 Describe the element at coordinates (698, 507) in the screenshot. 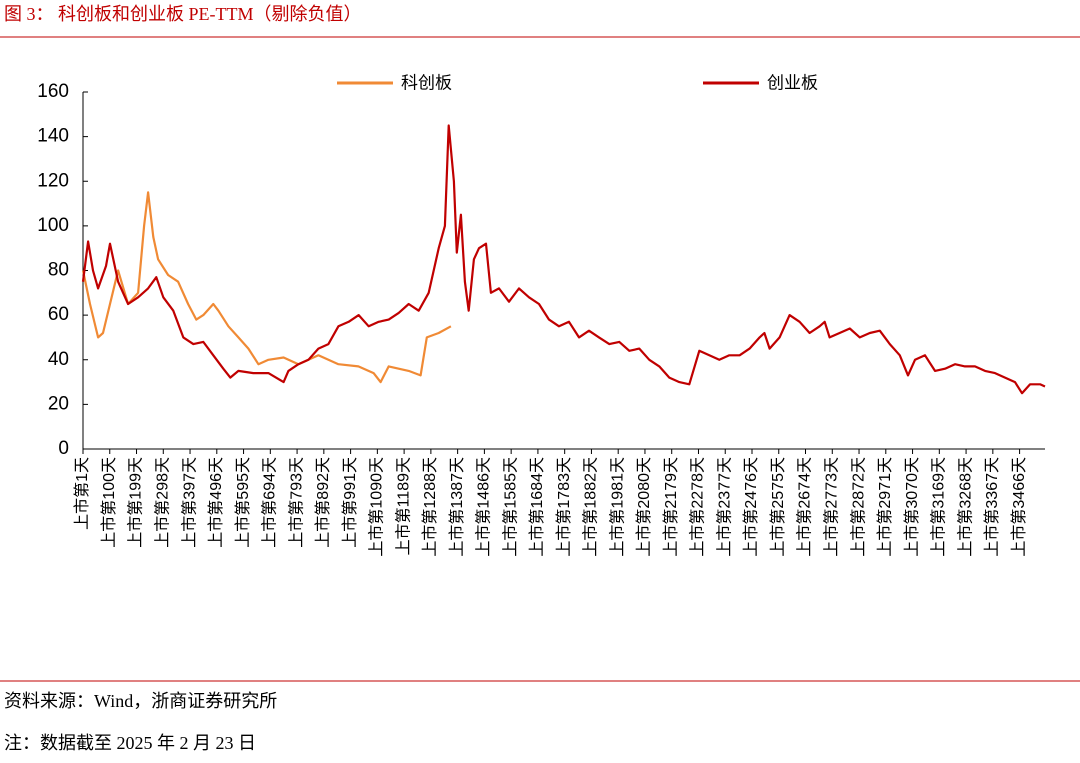

I see `x-tick-label: 上市第2278天` at that location.